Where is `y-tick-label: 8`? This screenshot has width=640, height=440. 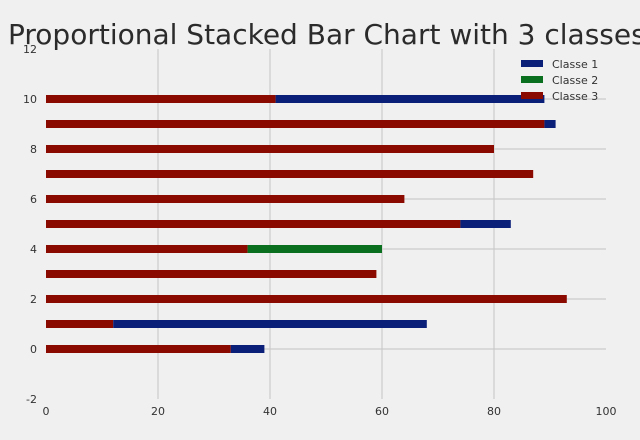 y-tick-label: 8 is located at coordinates (33, 149).